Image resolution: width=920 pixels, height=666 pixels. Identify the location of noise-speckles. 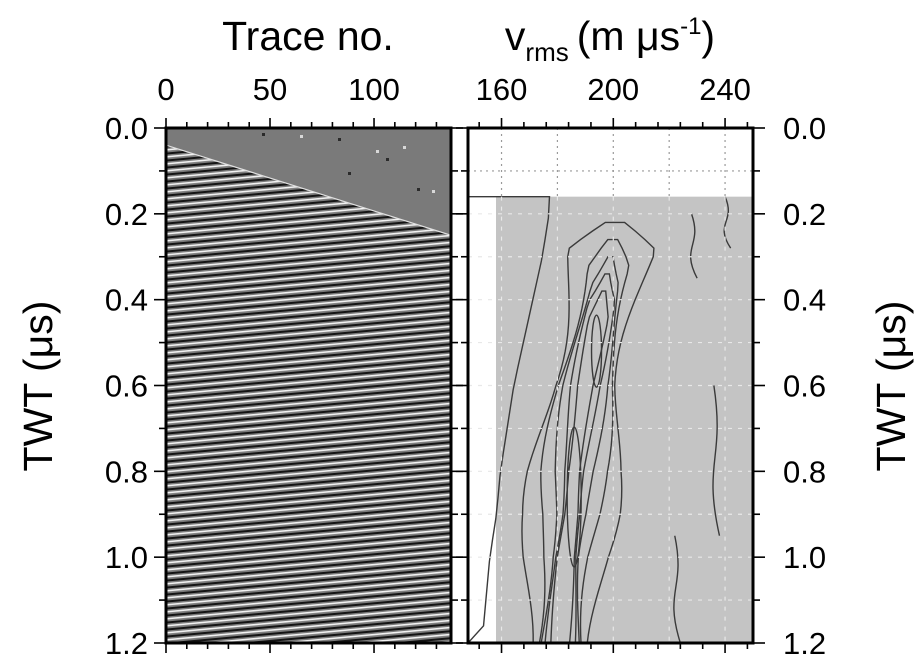
(348, 163).